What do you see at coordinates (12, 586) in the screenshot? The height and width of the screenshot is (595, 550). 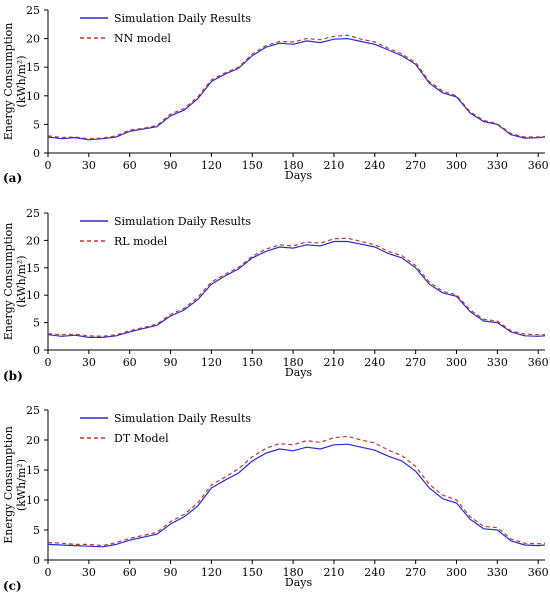 I see `panel-label: (c)` at bounding box center [12, 586].